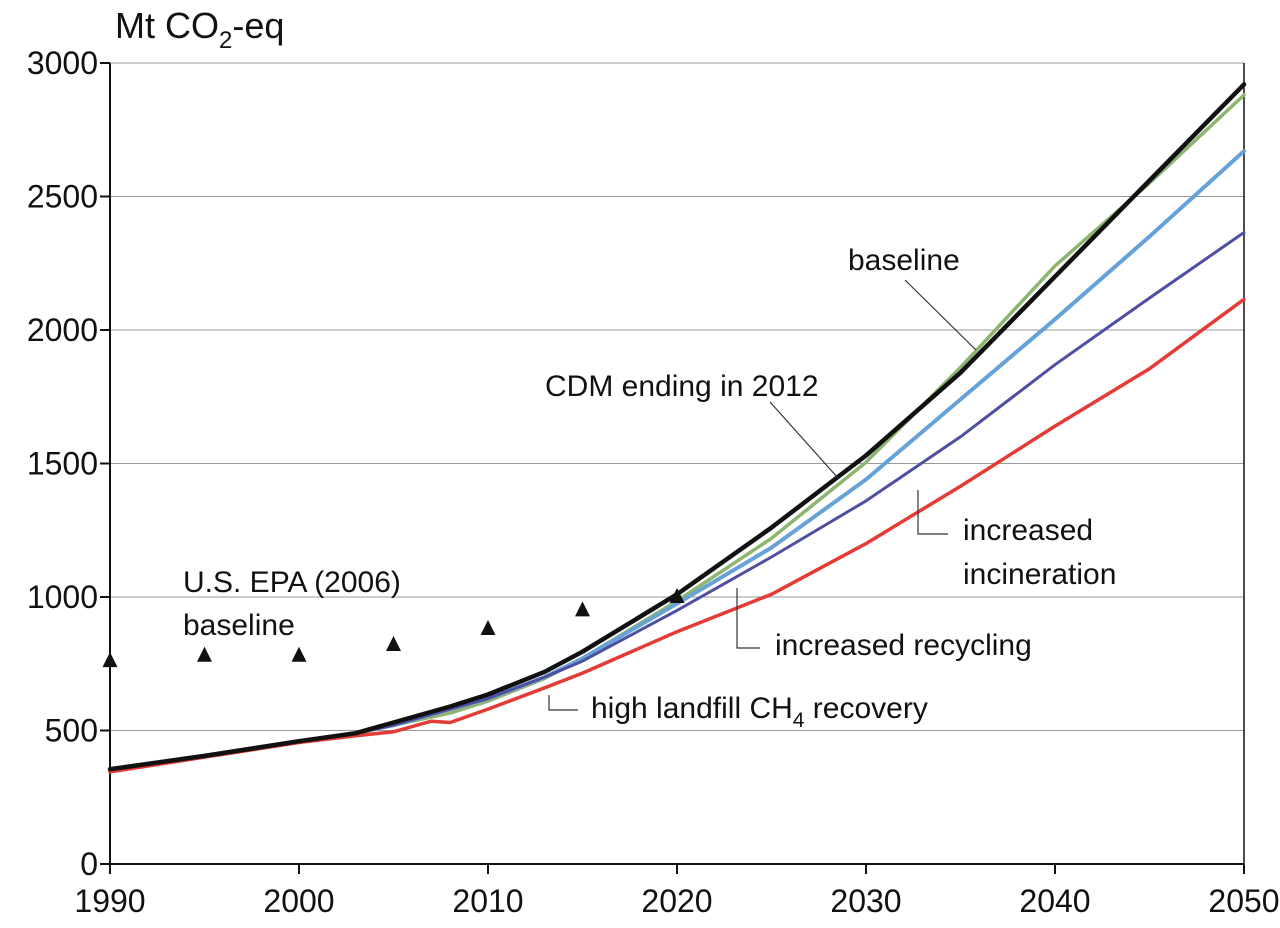 The height and width of the screenshot is (928, 1280). Describe the element at coordinates (748, 618) in the screenshot. I see `recycling-leader` at that location.